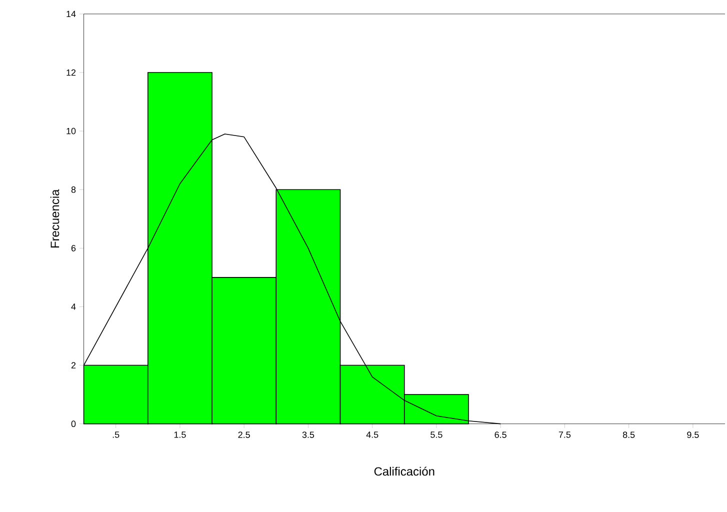  What do you see at coordinates (693, 435) in the screenshot?
I see `x-tick-label: 9.5` at bounding box center [693, 435].